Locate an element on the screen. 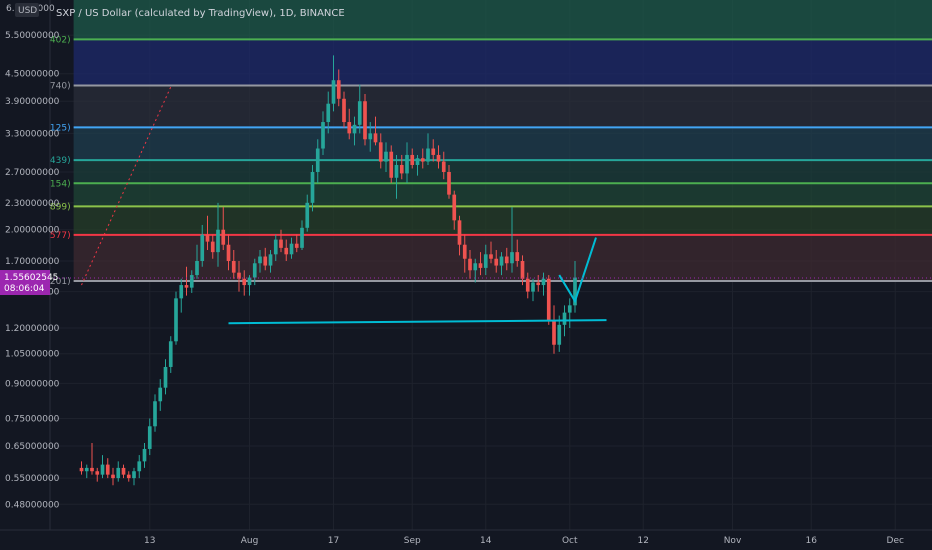 The width and height of the screenshot is (932, 550). price-axis-panel is located at coordinates (25, 265).